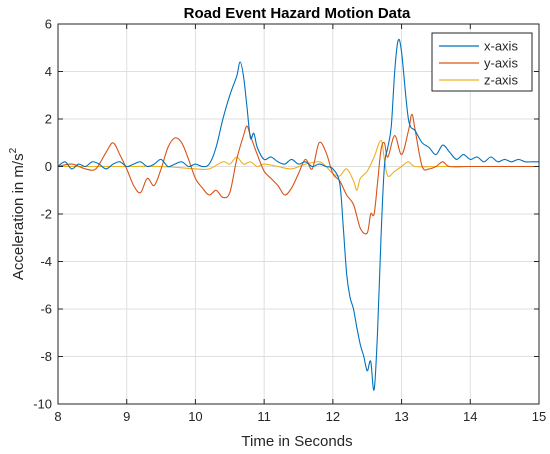 This screenshot has height=454, width=550. What do you see at coordinates (297, 13) in the screenshot?
I see `chart-title: Road Event Hazard Motion Data` at bounding box center [297, 13].